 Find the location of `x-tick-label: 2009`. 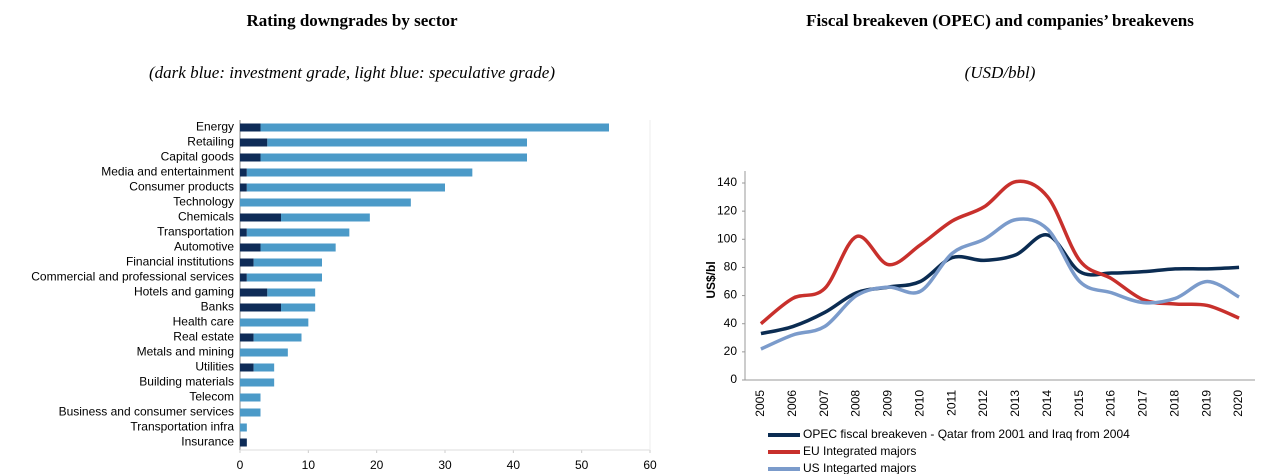

x-tick-label: 2009 is located at coordinates (888, 403).